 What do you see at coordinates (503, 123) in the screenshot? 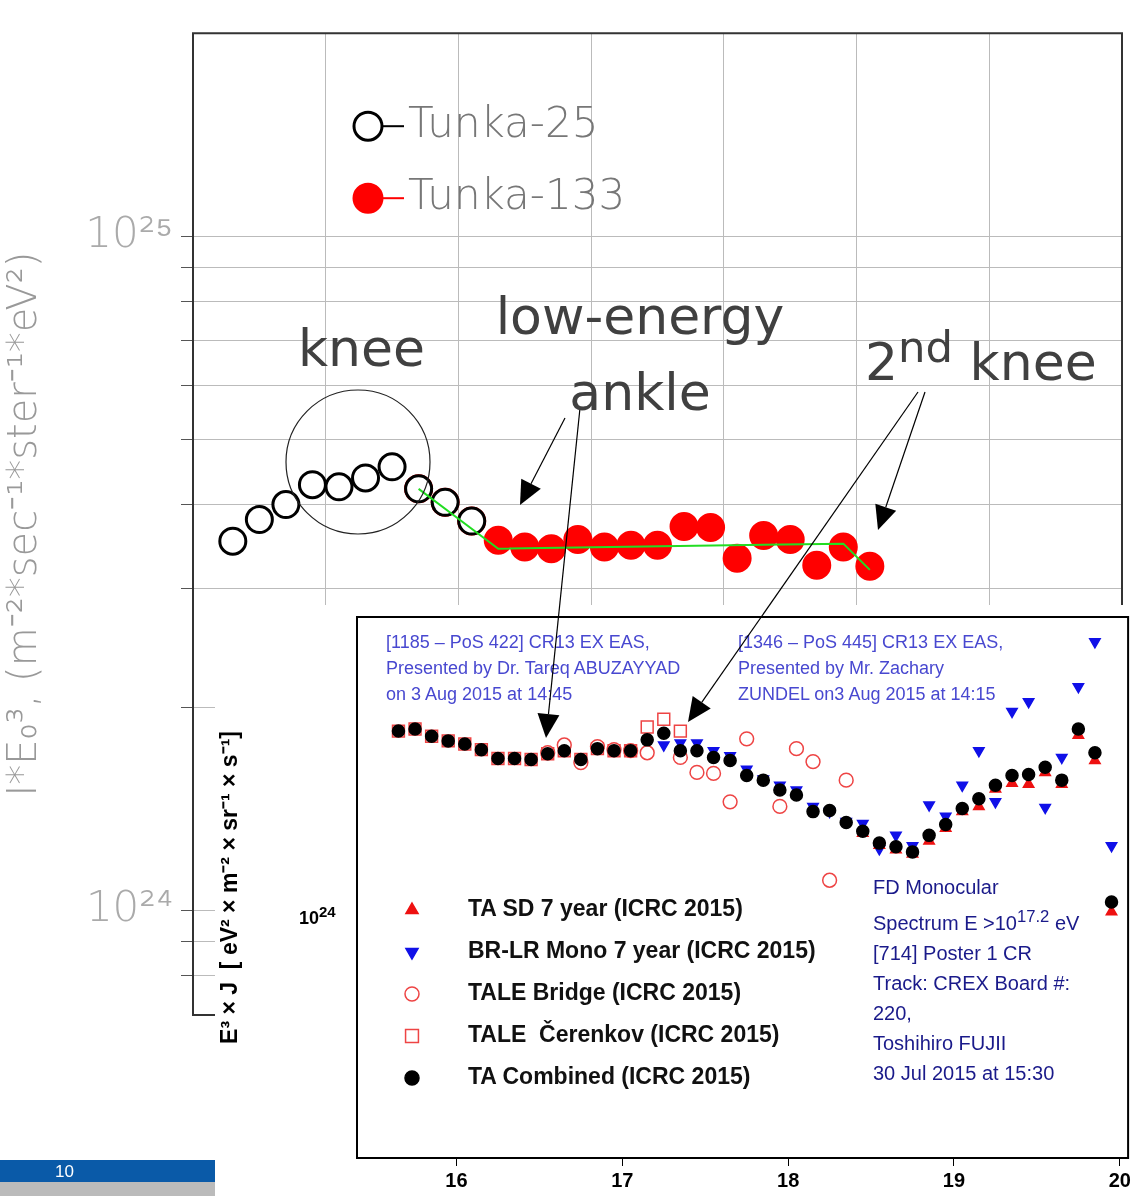
I see `legend-label: Tunka-25` at bounding box center [503, 123].